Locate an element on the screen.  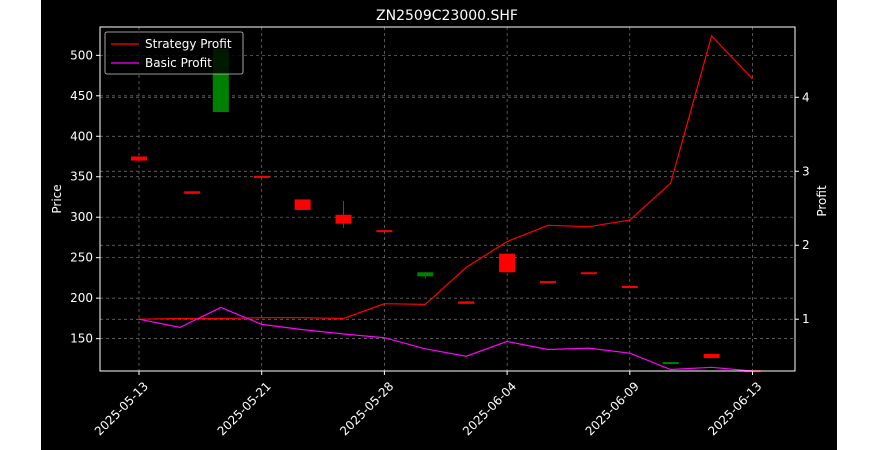
legend-box is located at coordinates (174, 53).